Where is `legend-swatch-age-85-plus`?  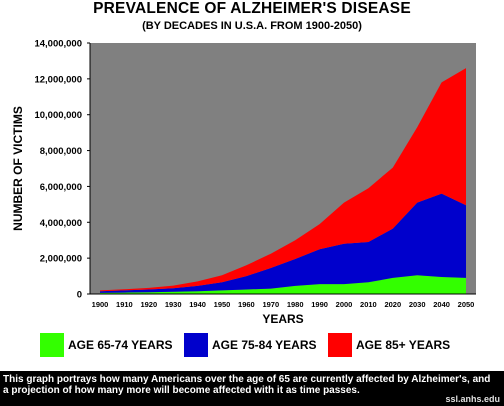 legend-swatch-age-85-plus is located at coordinates (340, 345).